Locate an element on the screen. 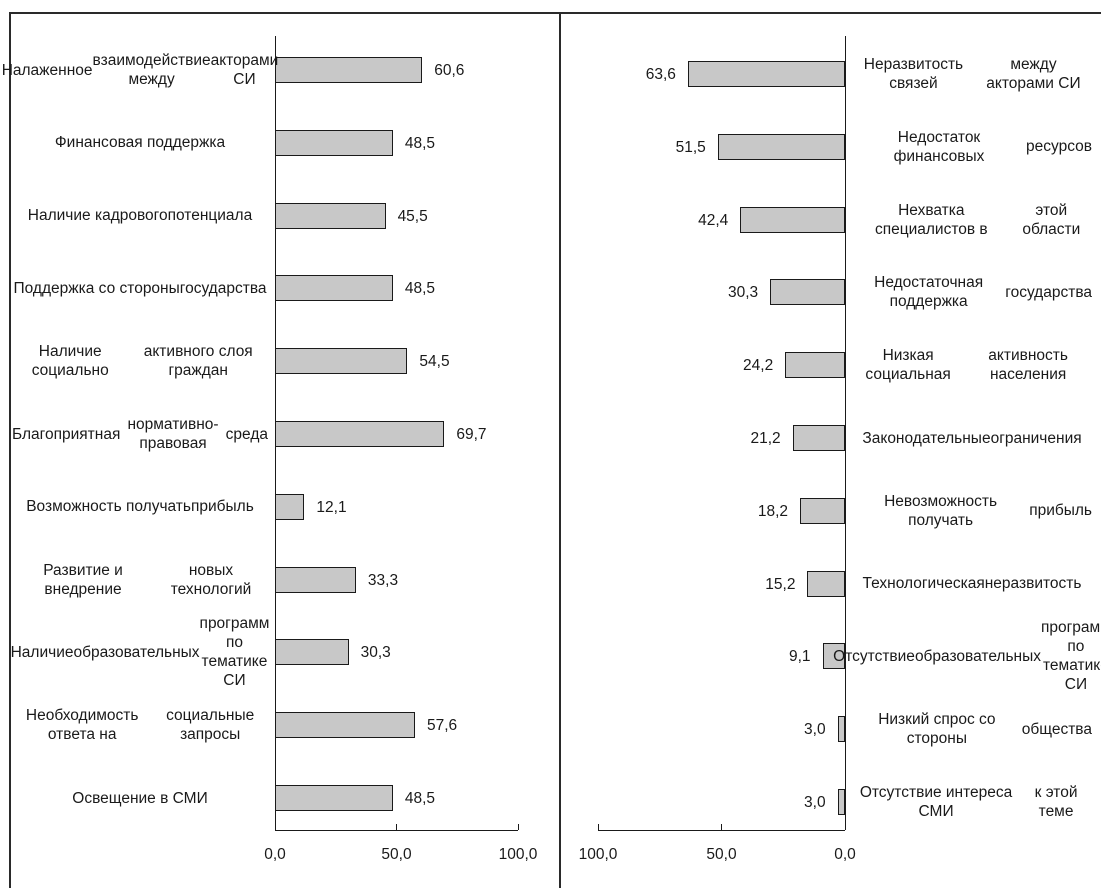 This screenshot has height=888, width=1101. right-category-label-line: между акторами СИ is located at coordinates (1033, 74).